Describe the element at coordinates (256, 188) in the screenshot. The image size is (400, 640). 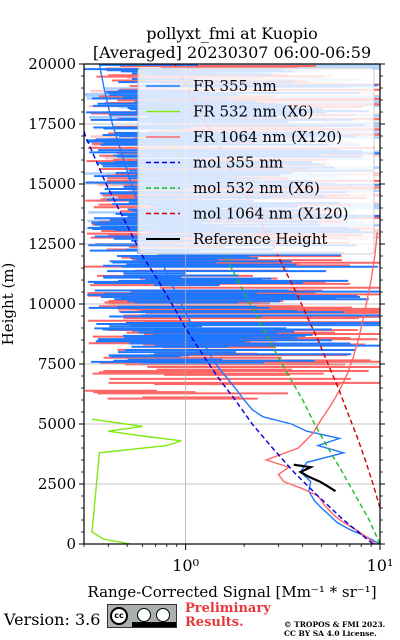
I see `legend-label-mol-532-nm-x6: mol 532 nm (X6)` at that location.